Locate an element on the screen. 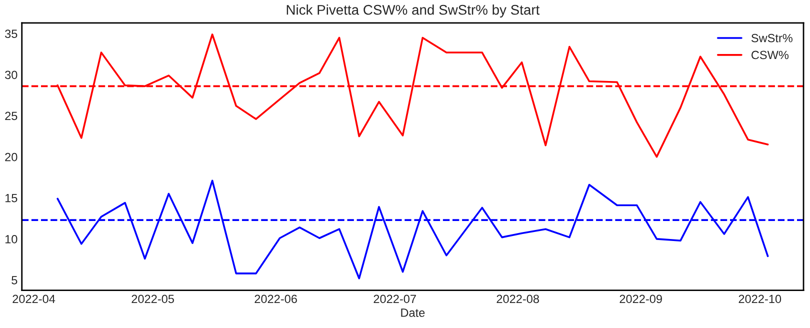  x-tick-label: 2022-10 is located at coordinates (760, 299).